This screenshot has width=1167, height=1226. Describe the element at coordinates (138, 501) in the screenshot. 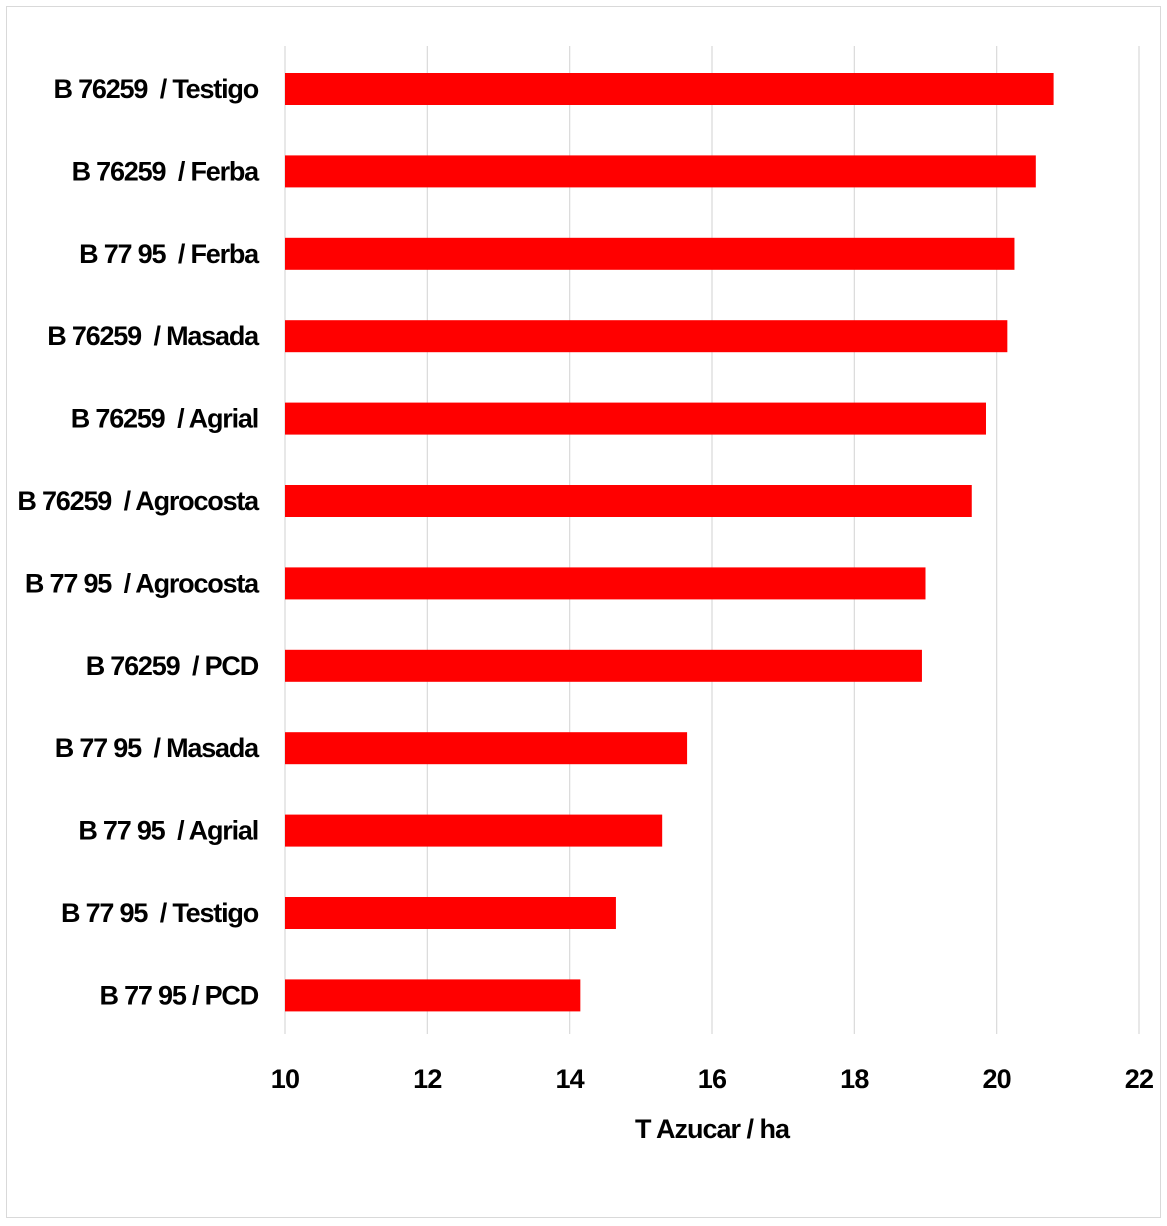

I see `category-label: B 76259 / Agrocosta` at that location.